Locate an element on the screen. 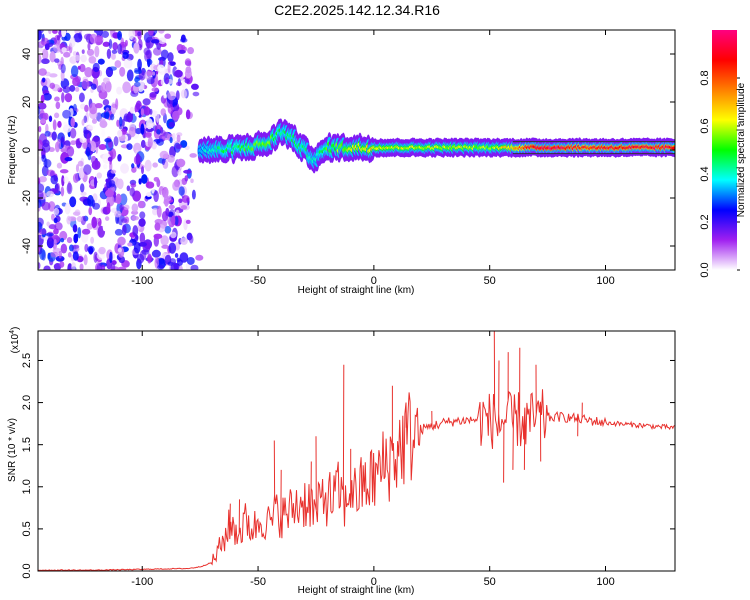 The width and height of the screenshot is (750, 600). page-title: C2E2.2025.142.12.34.R16 is located at coordinates (357, 10).